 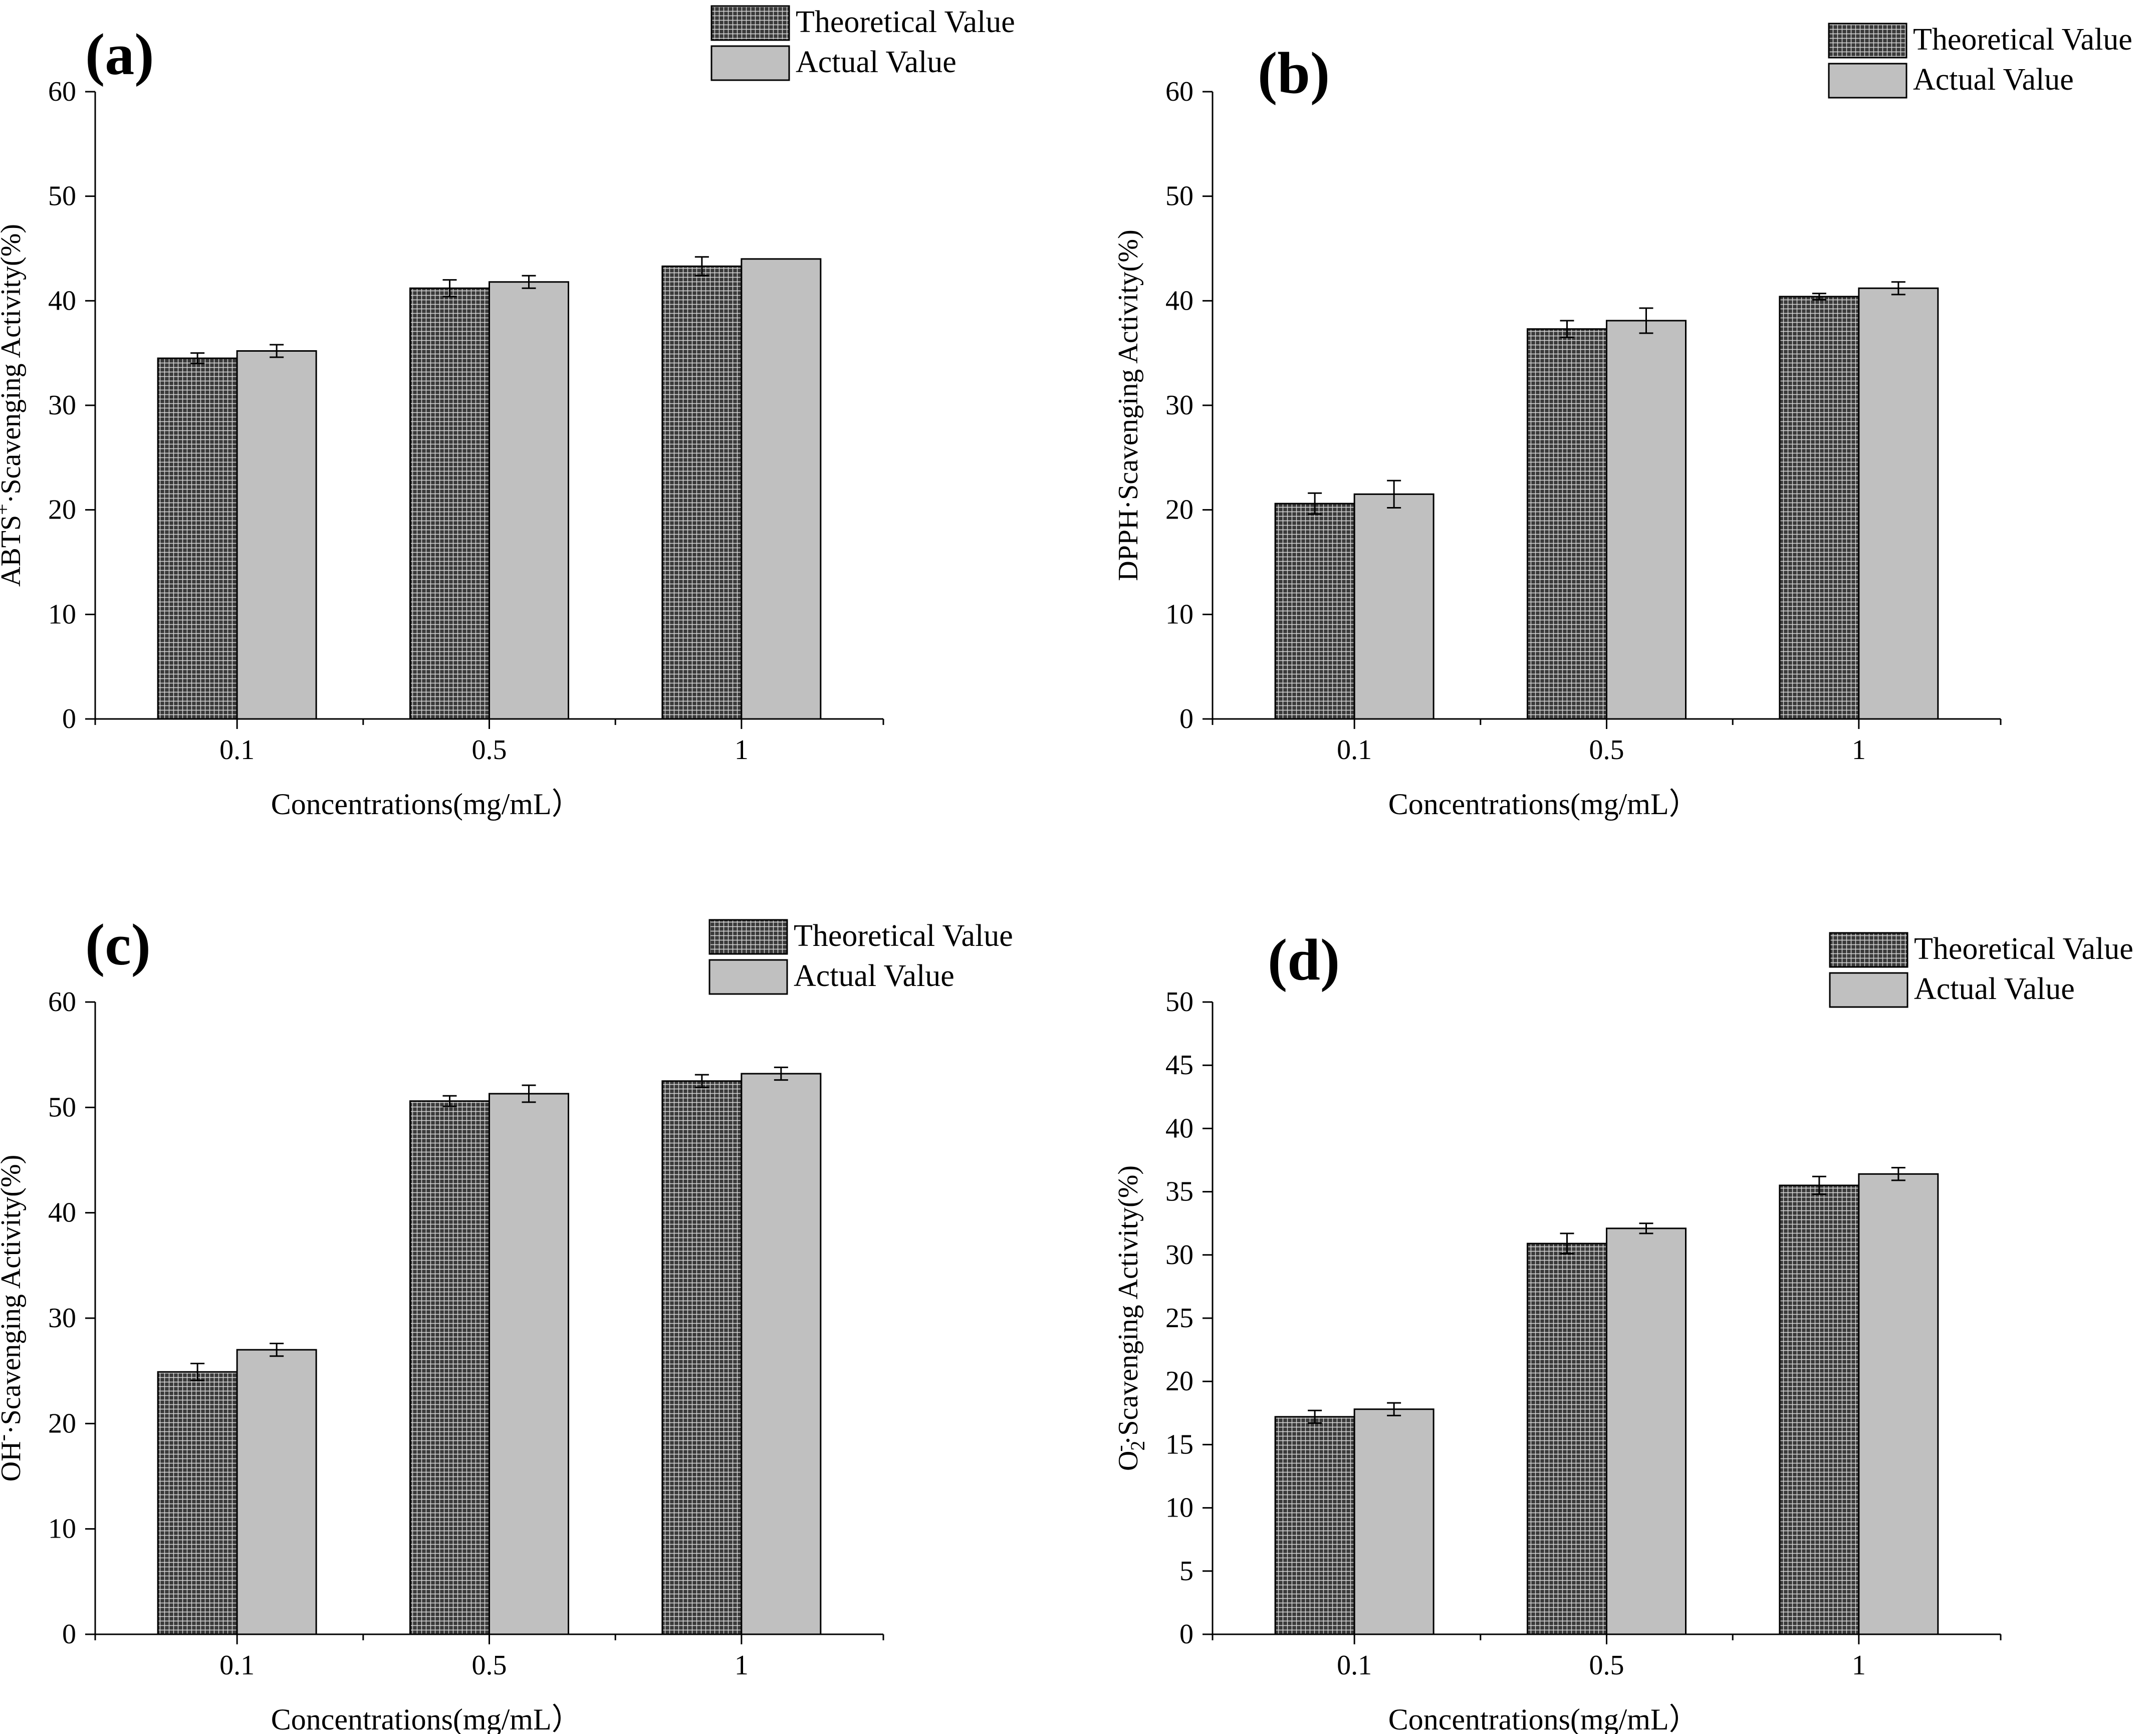 I want to click on y-tick-label: 45, so click(x=1179, y=1065).